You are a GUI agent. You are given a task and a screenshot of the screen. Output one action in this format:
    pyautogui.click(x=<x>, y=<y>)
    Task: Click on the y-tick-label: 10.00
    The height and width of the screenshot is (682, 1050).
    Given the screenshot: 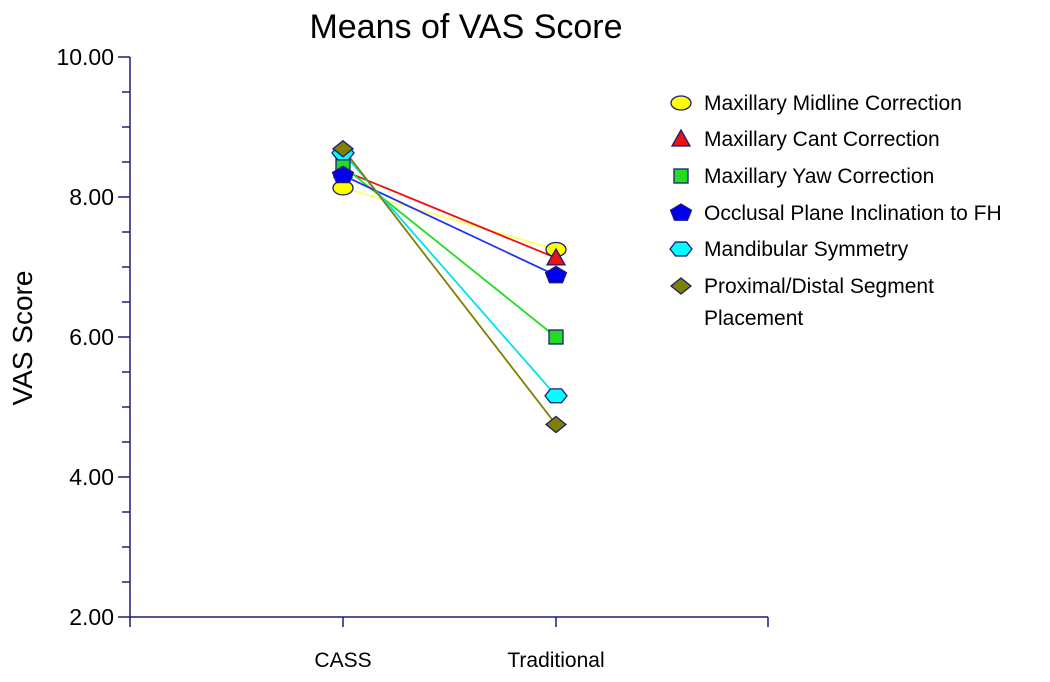 What is the action you would take?
    pyautogui.click(x=85, y=57)
    